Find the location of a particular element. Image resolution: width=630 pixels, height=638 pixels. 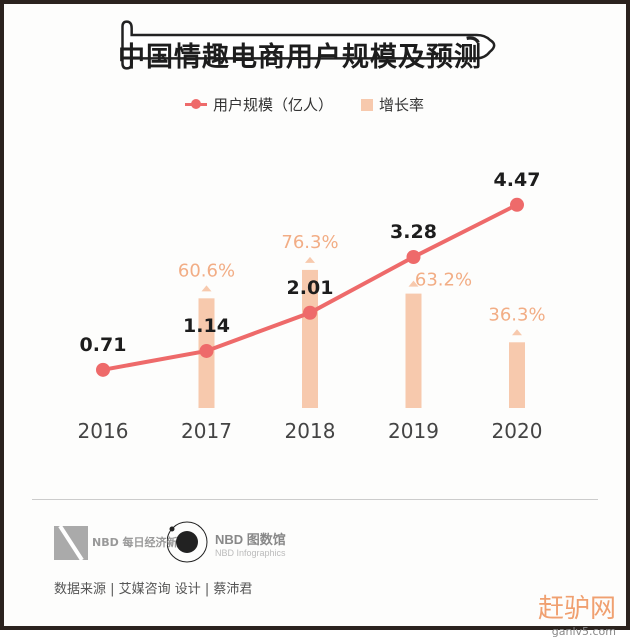

bar-marker-2020 is located at coordinates (517, 332).